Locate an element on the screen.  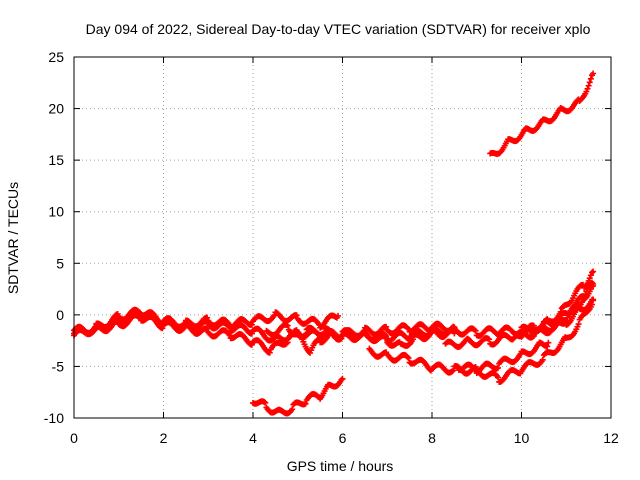
x-tick-label: 2 is located at coordinates (164, 438).